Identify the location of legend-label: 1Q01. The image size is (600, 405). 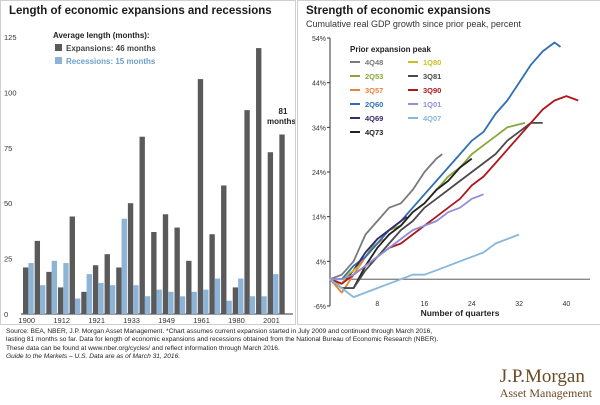
(432, 104).